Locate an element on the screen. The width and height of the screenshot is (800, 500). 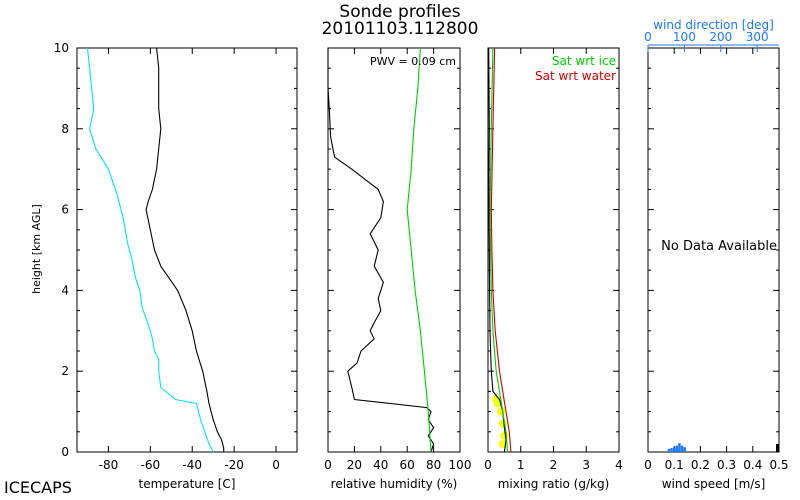
relative-humidity-x-tick-label: 0 is located at coordinates (328, 465).